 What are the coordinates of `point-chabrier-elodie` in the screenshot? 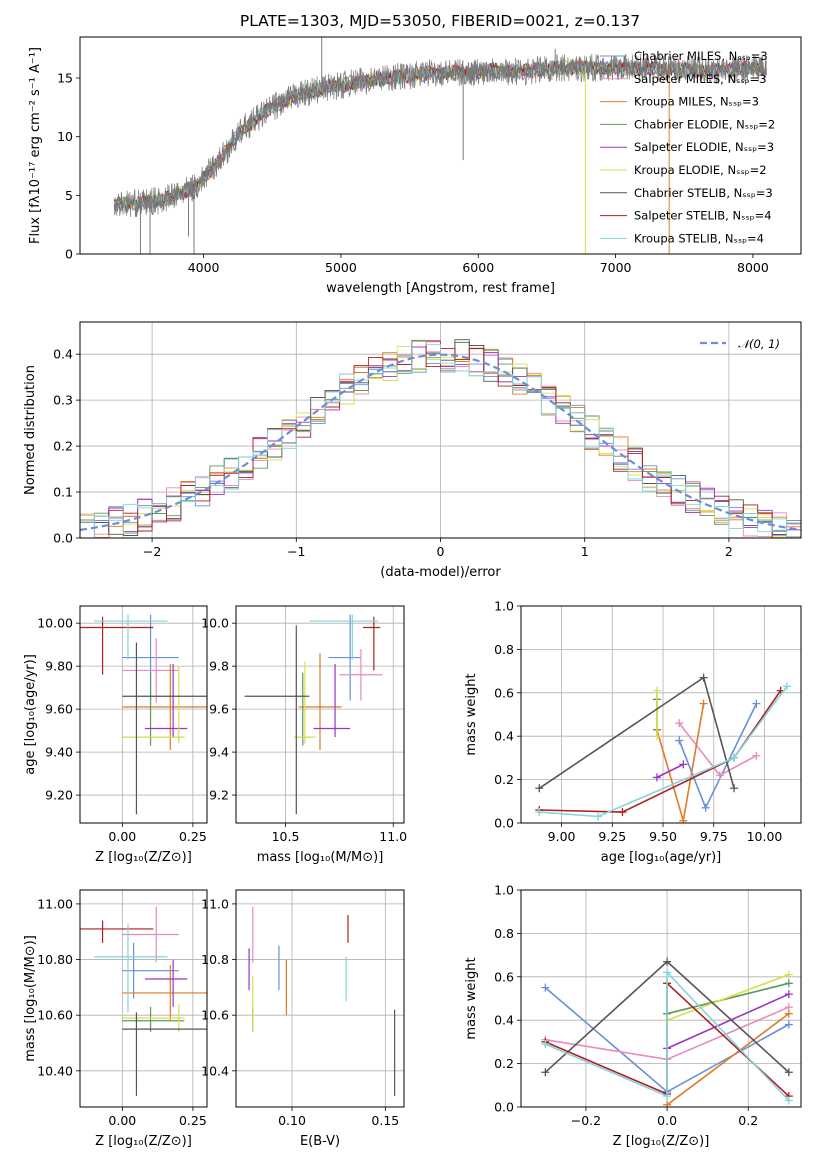 It's located at (788, 983).